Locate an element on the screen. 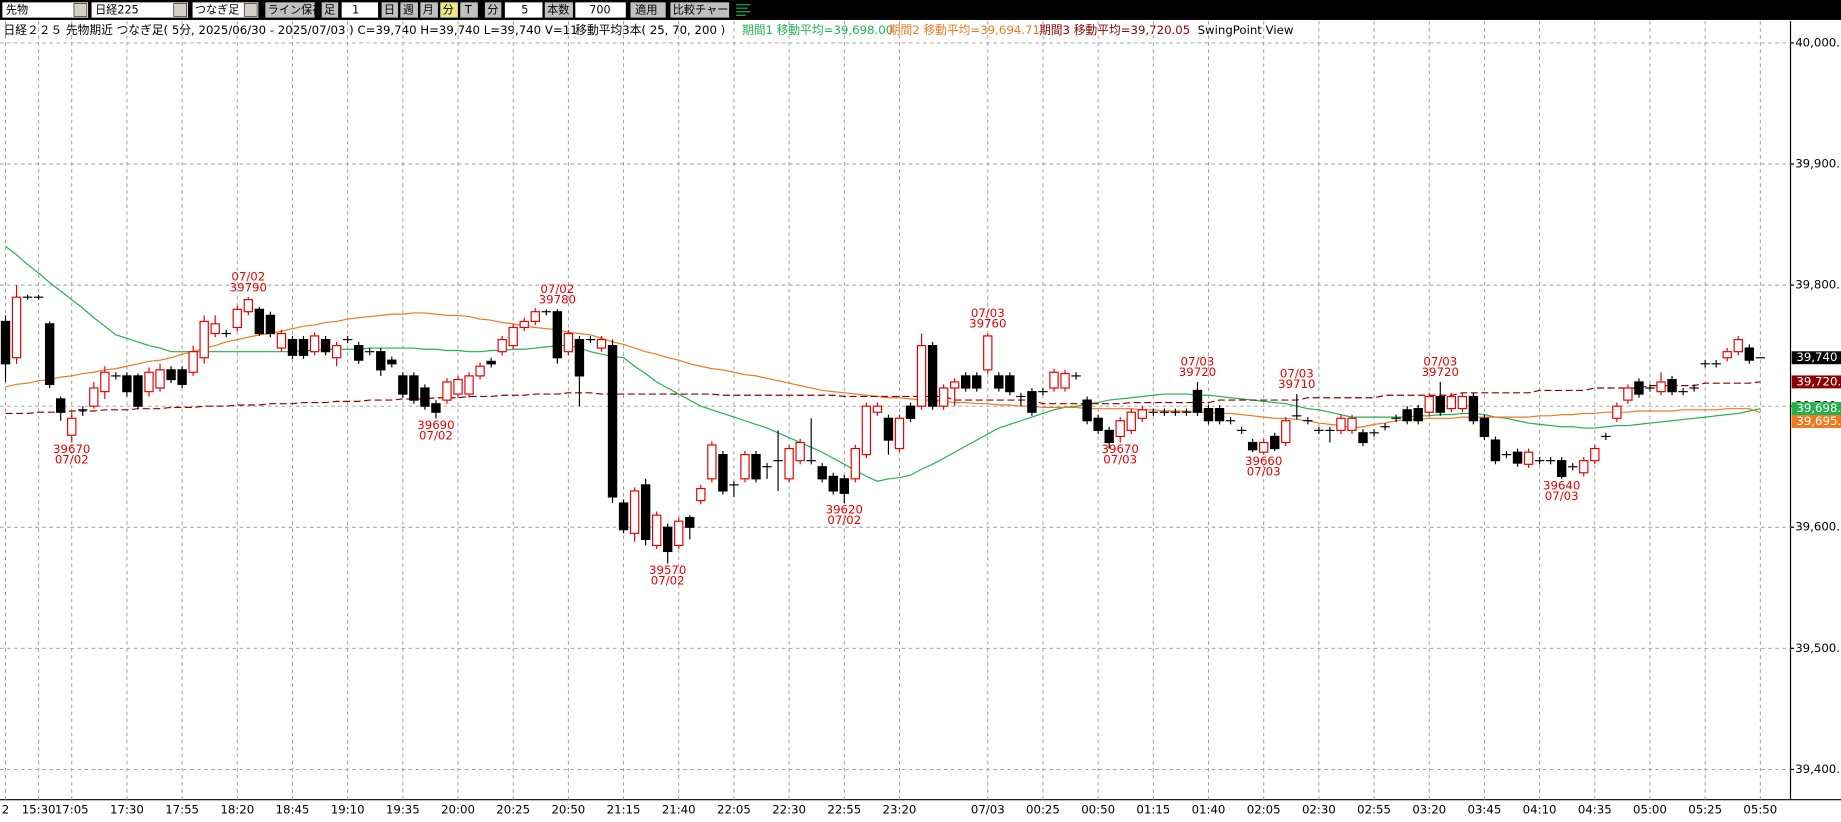  x-tick-label: 17:30 is located at coordinates (127, 810).